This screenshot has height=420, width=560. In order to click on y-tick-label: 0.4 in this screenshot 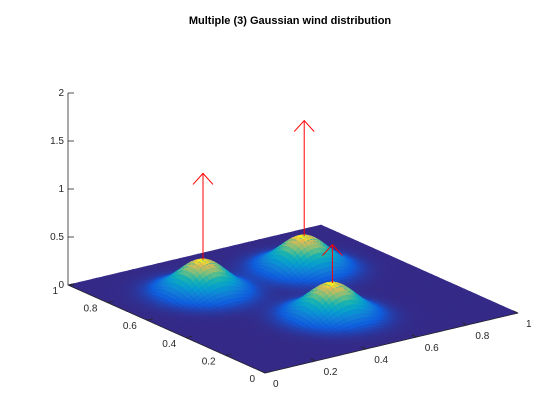, I will do `click(169, 344)`.